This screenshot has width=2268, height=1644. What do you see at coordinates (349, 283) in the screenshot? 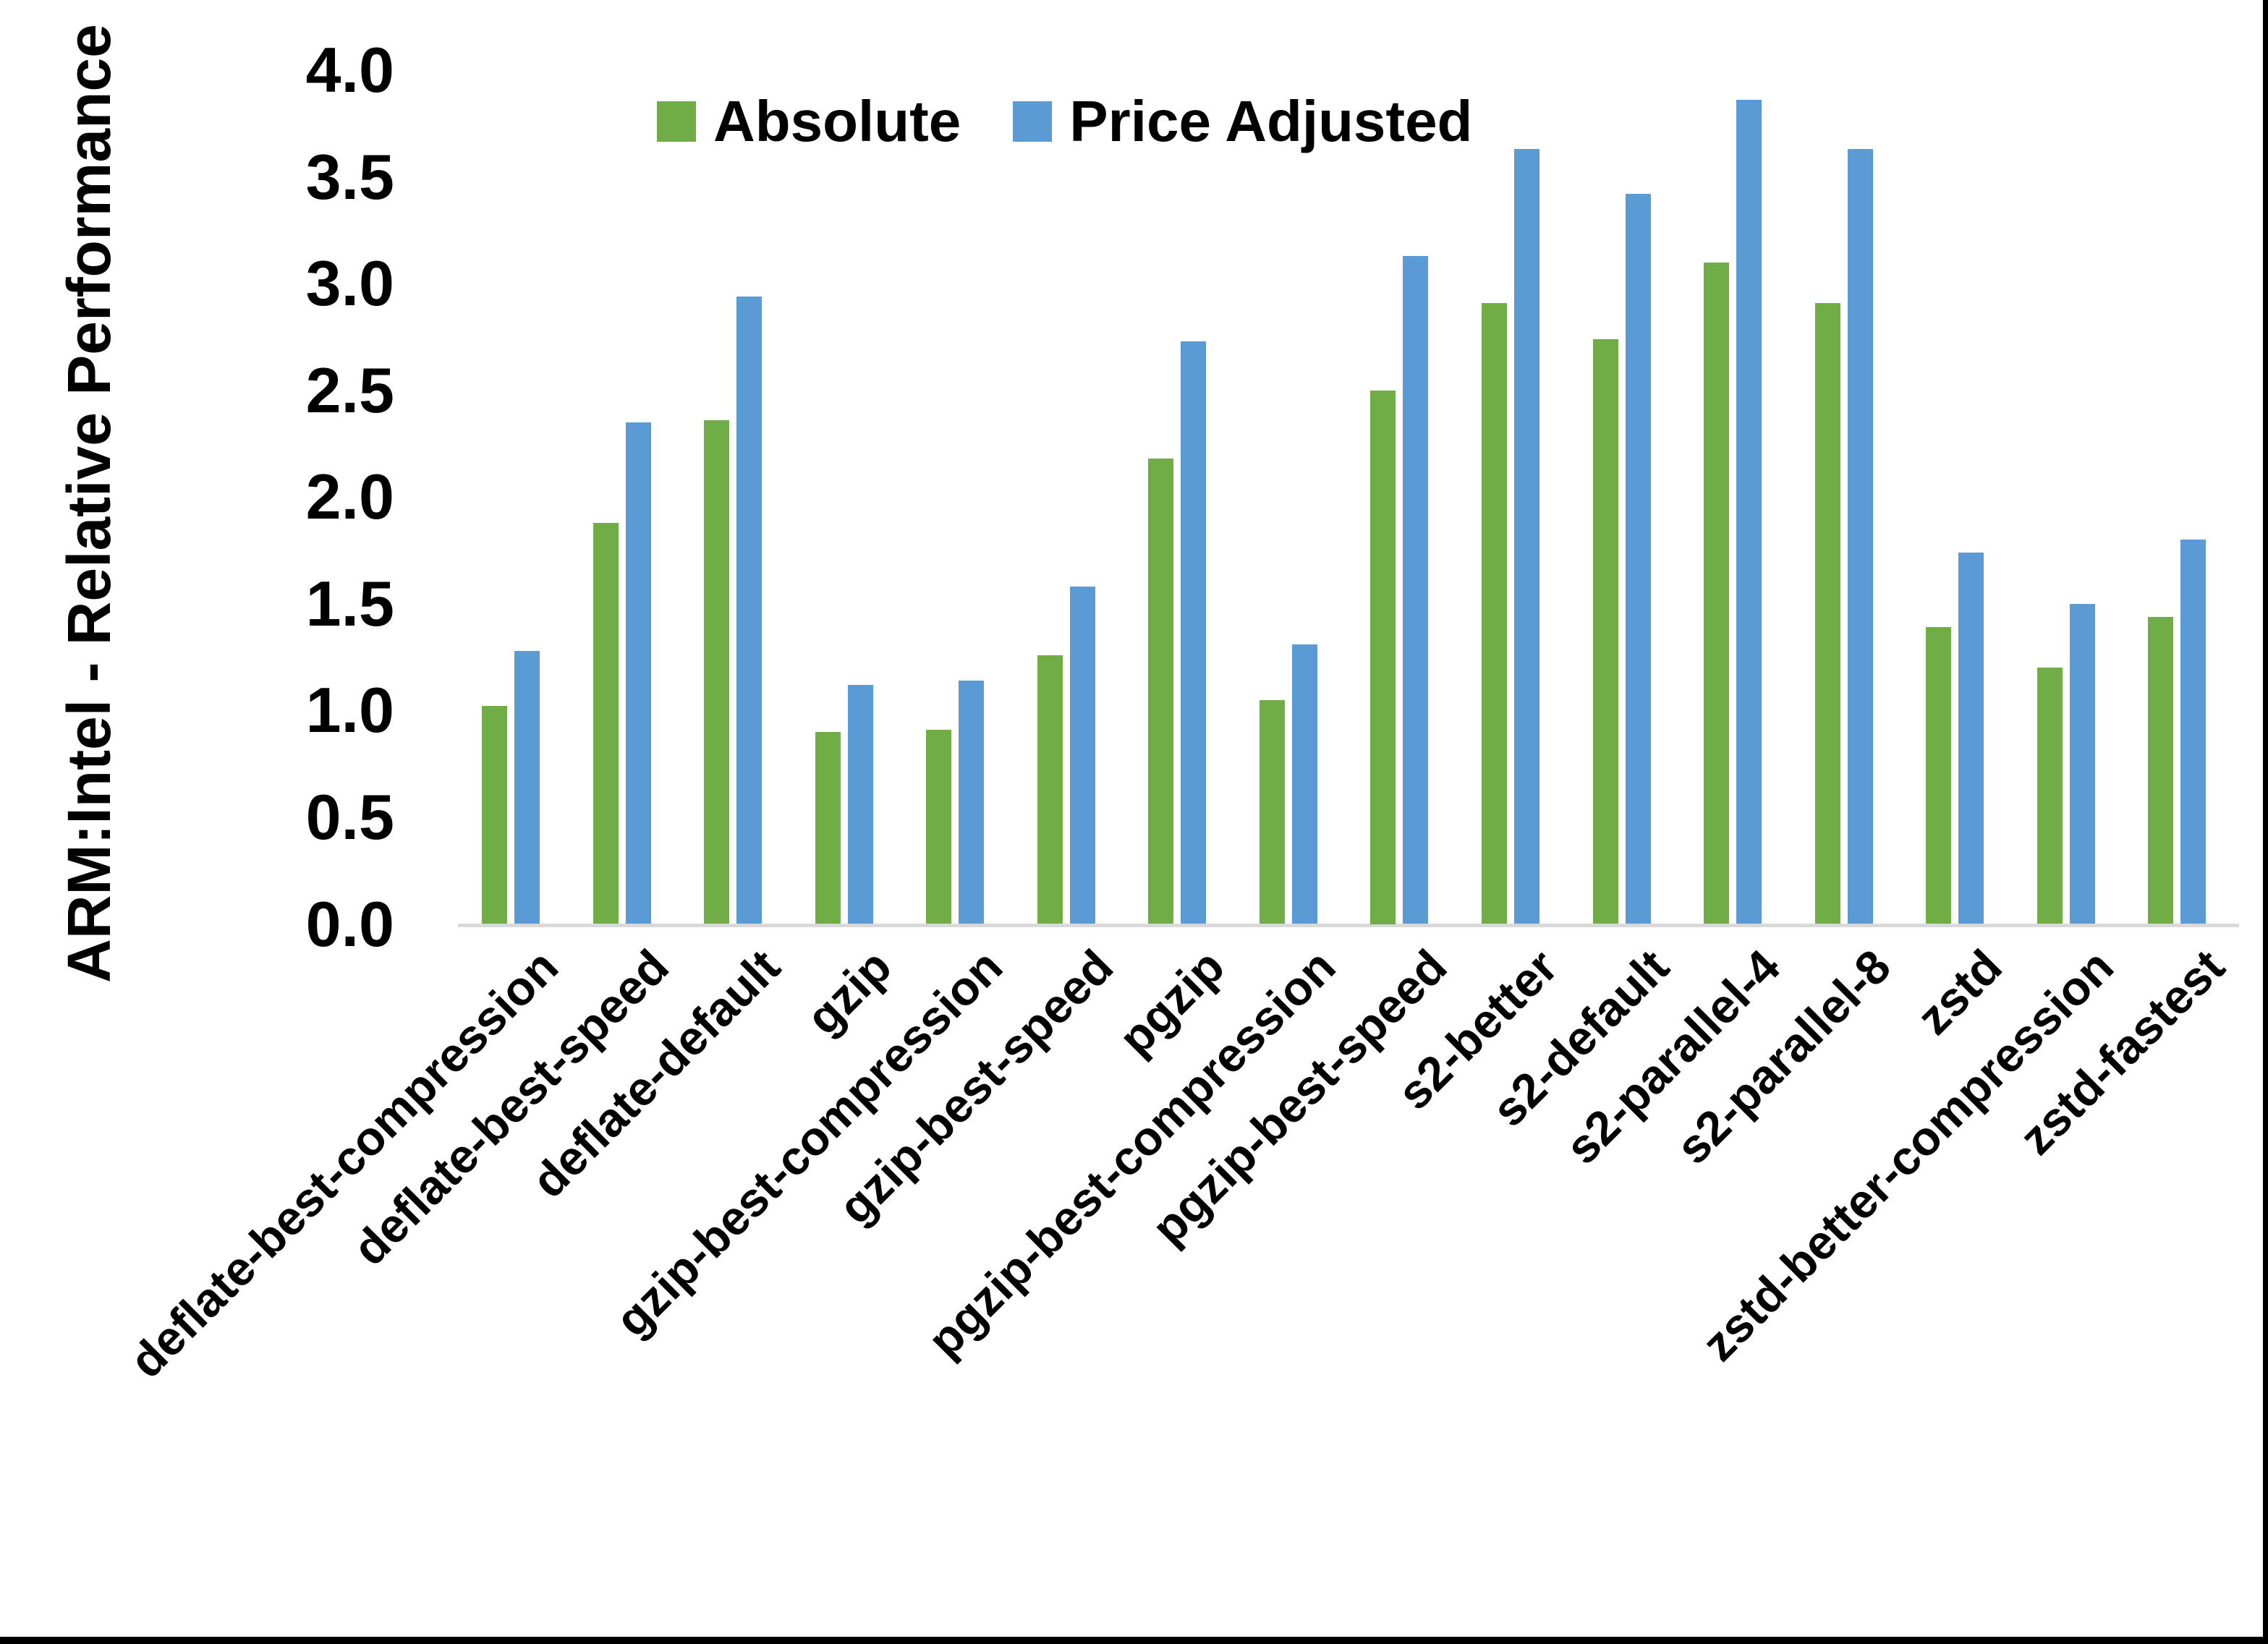
I see `y-tick-label: 3.0` at bounding box center [349, 283].